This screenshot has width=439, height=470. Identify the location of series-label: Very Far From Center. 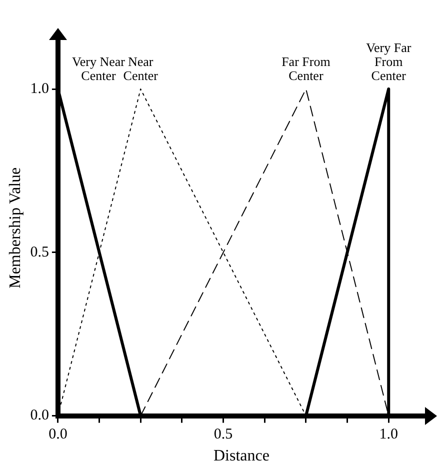
(389, 61).